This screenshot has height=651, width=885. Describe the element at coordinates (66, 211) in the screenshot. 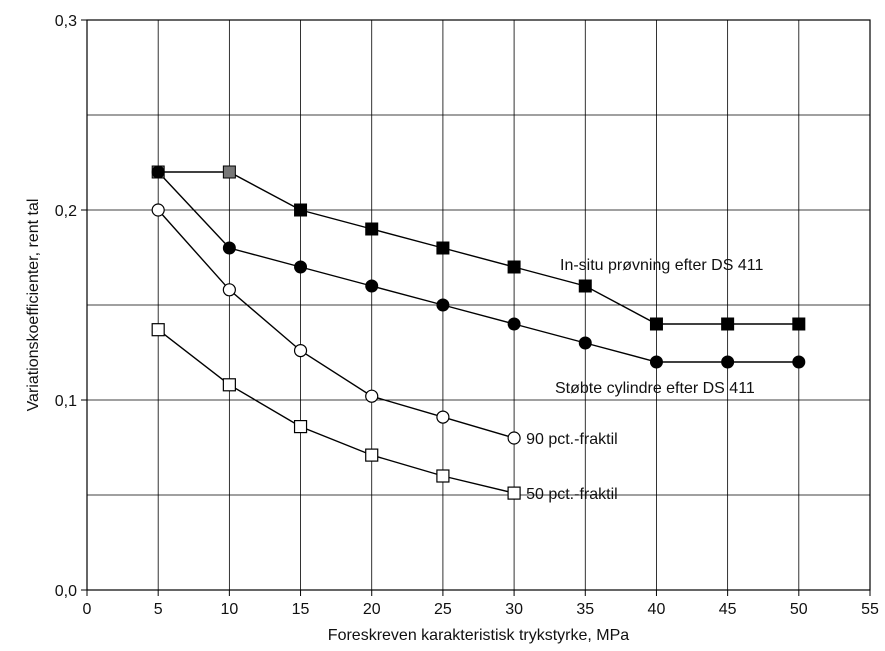

I see `y-tick-label-2: 0,2` at that location.